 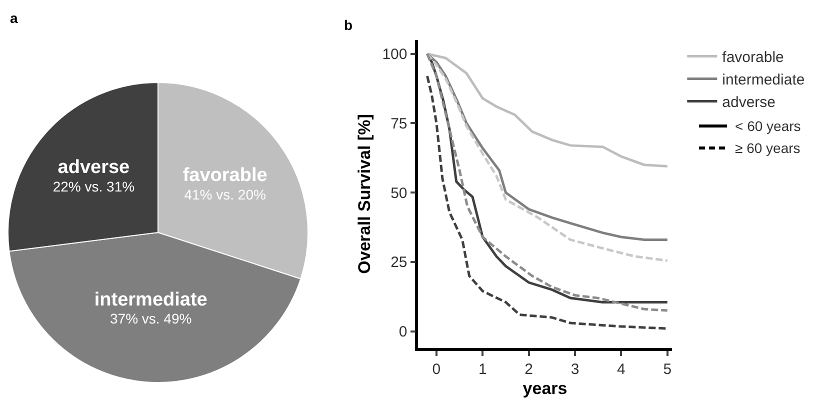 What do you see at coordinates (768, 126) in the screenshot?
I see `text: < 60 years` at bounding box center [768, 126].